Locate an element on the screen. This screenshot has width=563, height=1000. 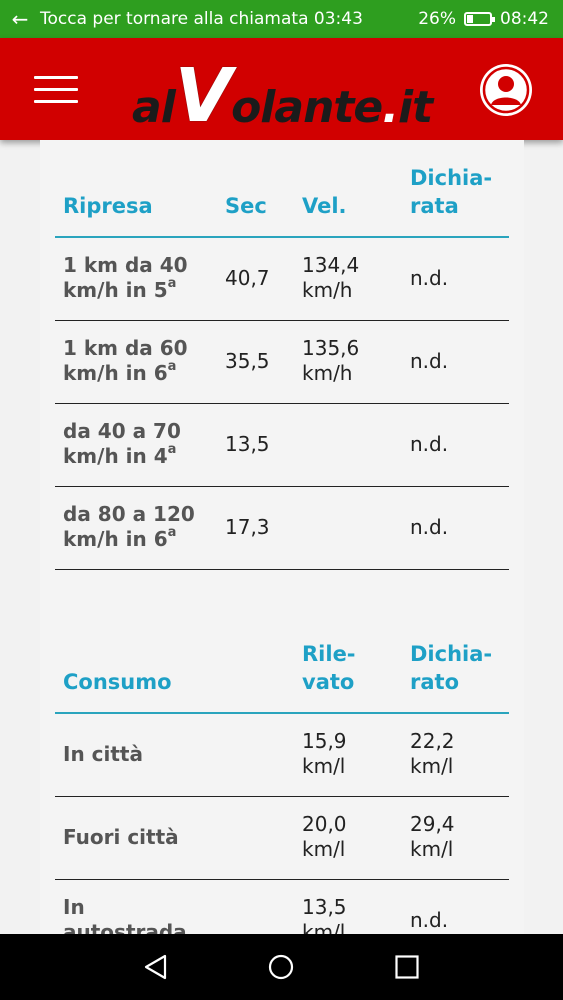
row-label-line1: 1 km da 40 is located at coordinates (125, 265).